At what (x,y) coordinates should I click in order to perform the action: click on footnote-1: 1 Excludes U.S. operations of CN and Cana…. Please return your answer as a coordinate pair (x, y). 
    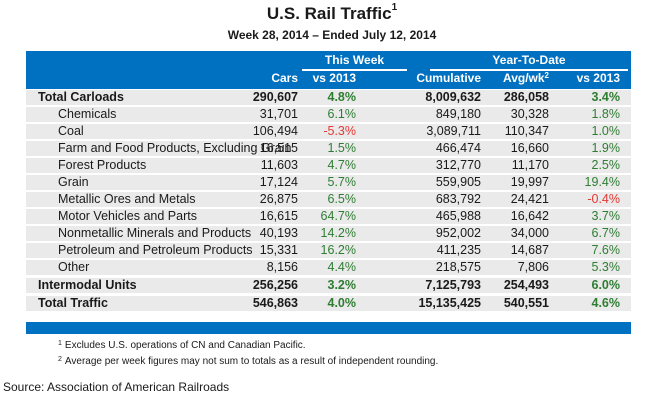
    Looking at the image, I should click on (182, 345).